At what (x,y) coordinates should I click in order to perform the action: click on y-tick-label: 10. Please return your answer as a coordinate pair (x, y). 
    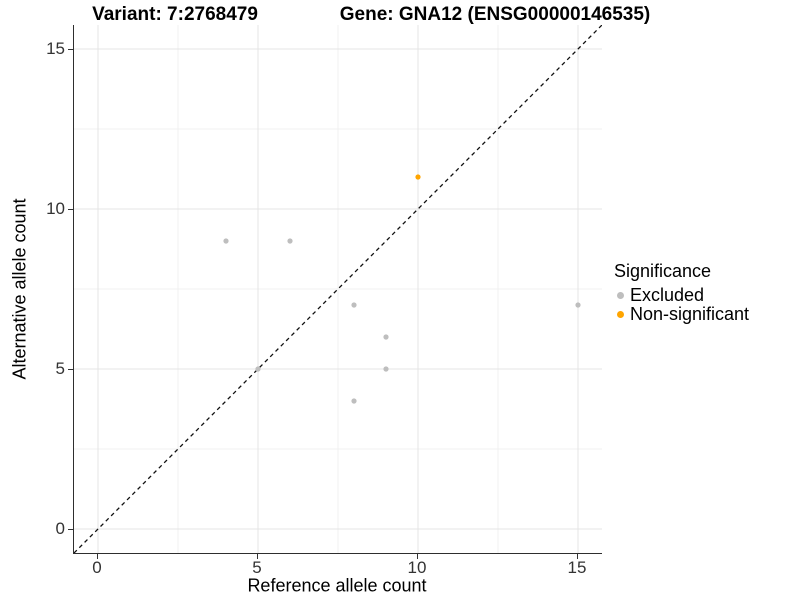
    Looking at the image, I should click on (55, 208).